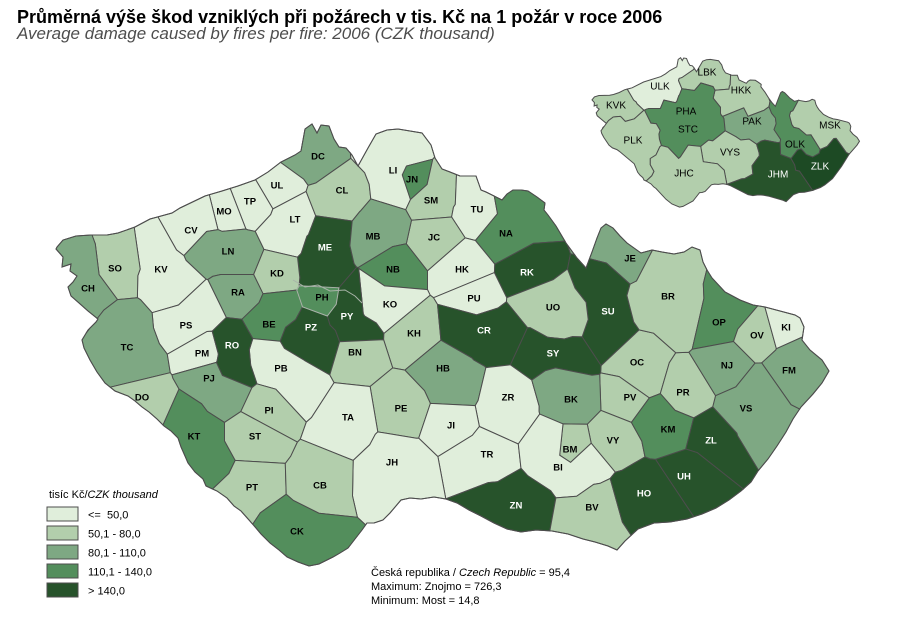 This screenshot has width=905, height=641. What do you see at coordinates (778, 175) in the screenshot?
I see `svg-text: JHM` at bounding box center [778, 175].